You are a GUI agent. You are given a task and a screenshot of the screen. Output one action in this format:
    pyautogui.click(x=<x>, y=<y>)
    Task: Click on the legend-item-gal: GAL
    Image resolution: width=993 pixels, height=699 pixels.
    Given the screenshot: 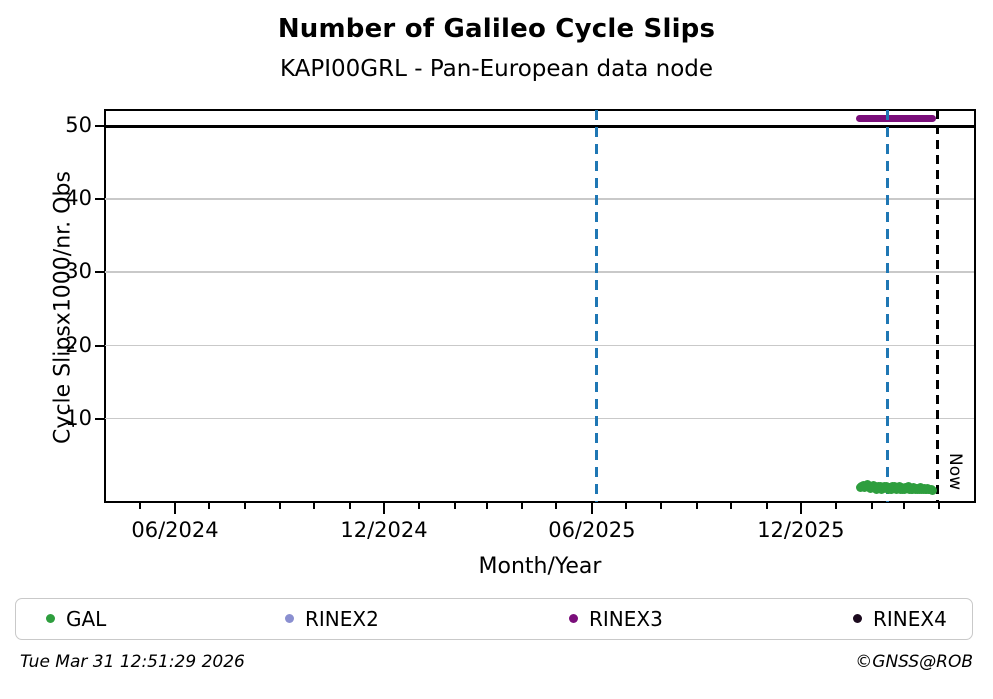 What is the action you would take?
    pyautogui.click(x=76, y=618)
    